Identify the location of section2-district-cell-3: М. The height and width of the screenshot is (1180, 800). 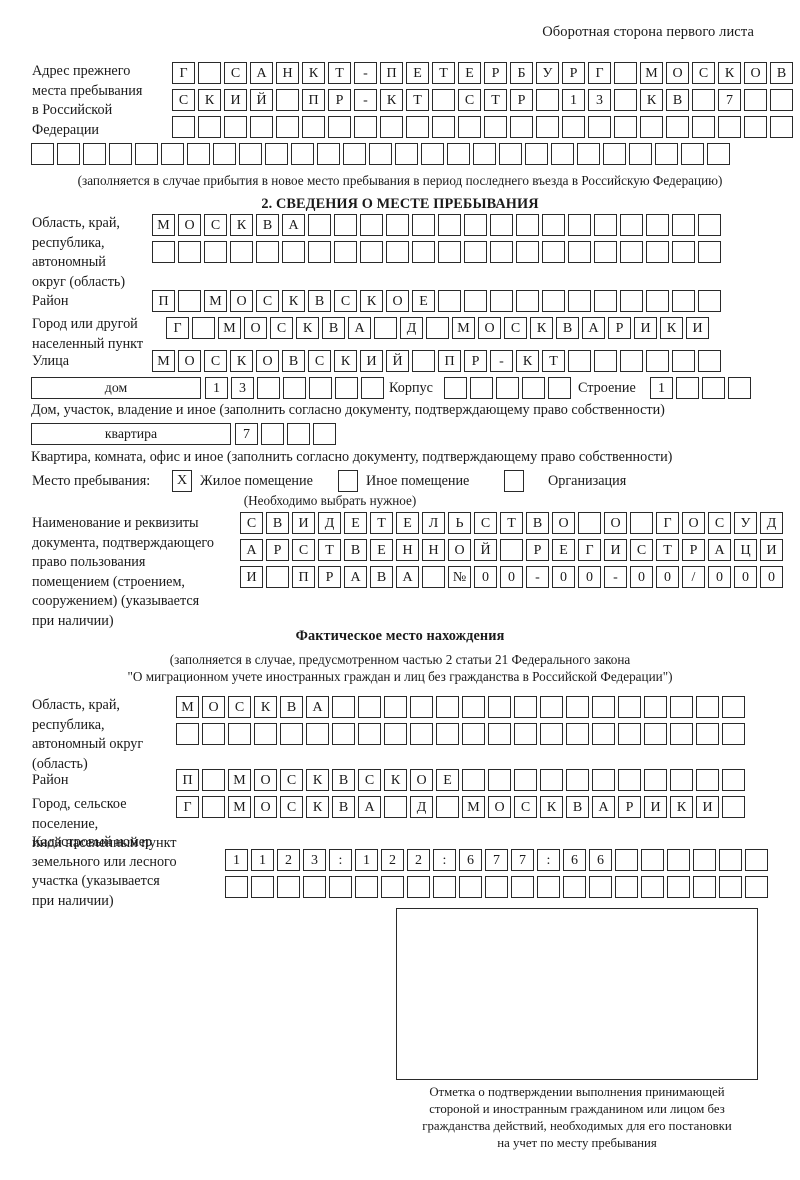
(215, 301).